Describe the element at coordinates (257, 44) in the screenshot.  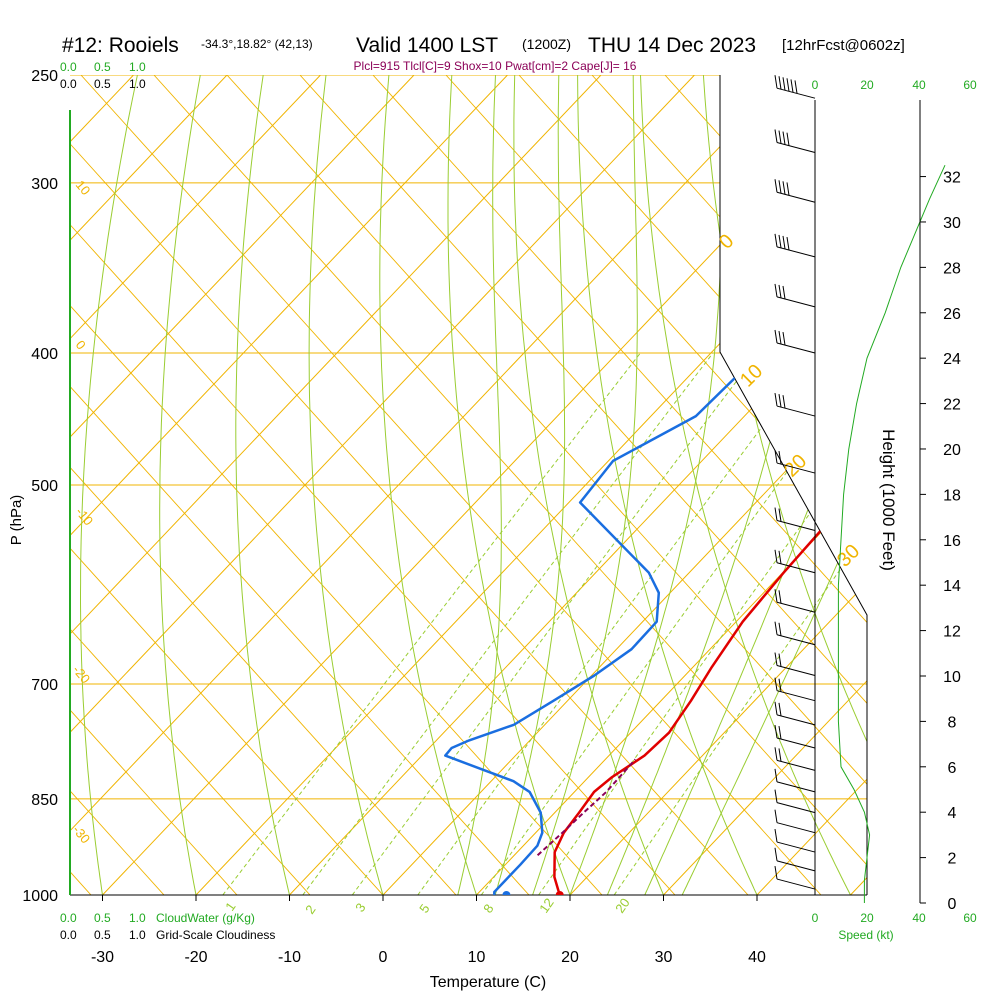
I see `title-coords: -34.3°,18.82° (42,13)` at that location.